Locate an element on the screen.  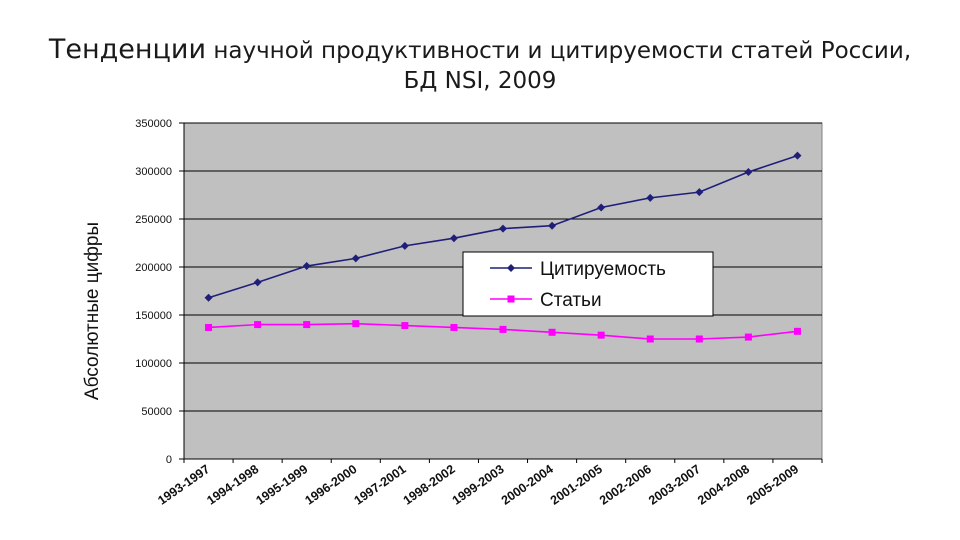
x-tick-label: 1999-2003 is located at coordinates (478, 485).